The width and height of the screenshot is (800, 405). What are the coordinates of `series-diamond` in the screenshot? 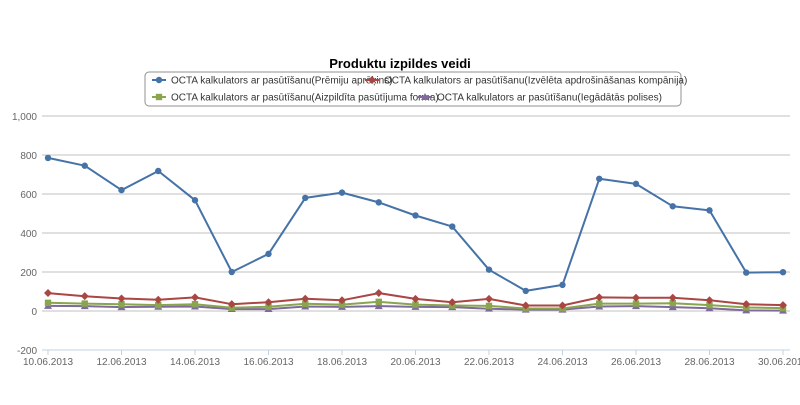 It's located at (415, 299).